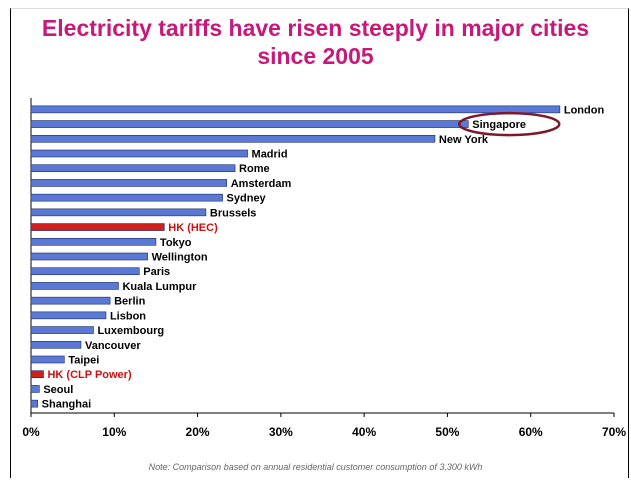 This screenshot has width=631, height=480. What do you see at coordinates (270, 155) in the screenshot?
I see `bar-label: Madrid` at bounding box center [270, 155].